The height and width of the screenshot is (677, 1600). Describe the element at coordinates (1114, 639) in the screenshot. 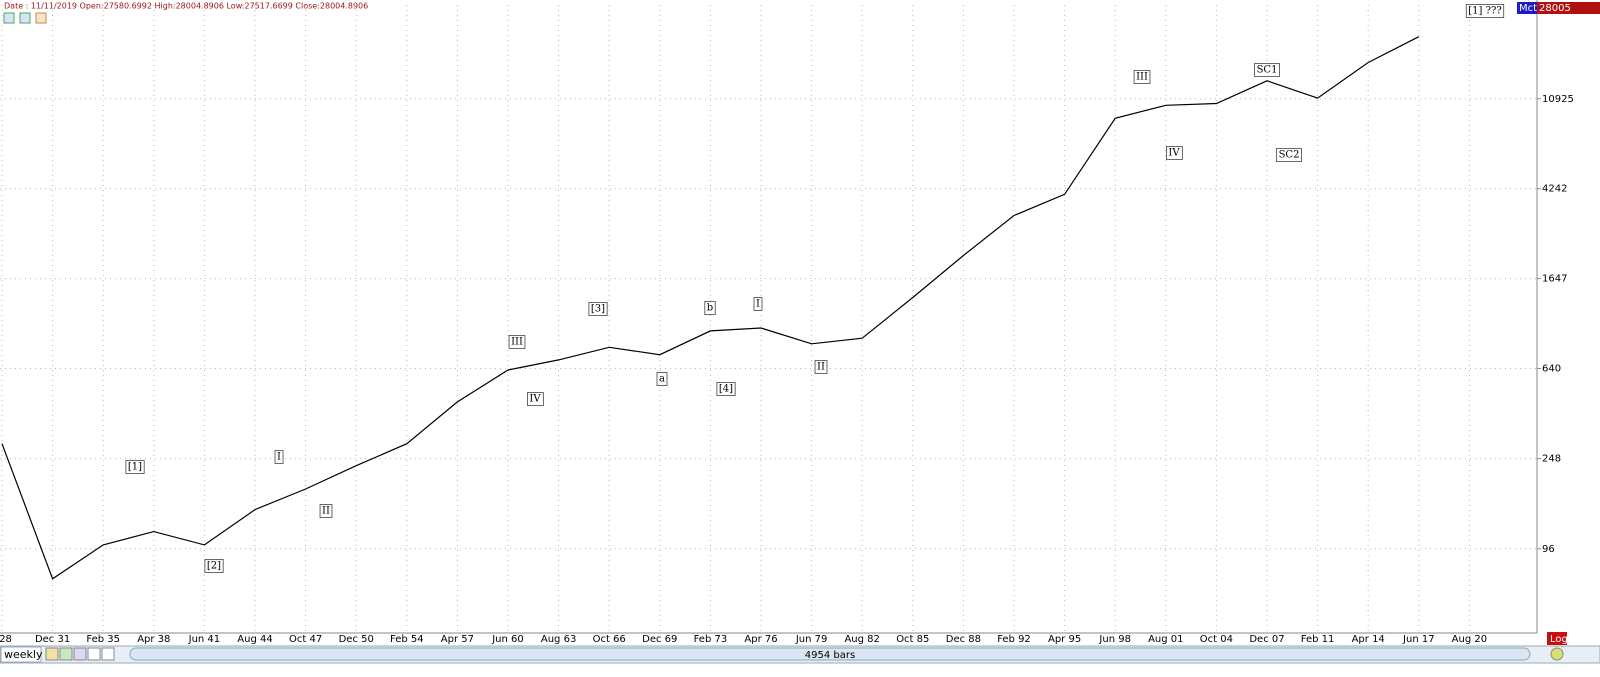

I see `x-tick-label: Jun 98` at that location.